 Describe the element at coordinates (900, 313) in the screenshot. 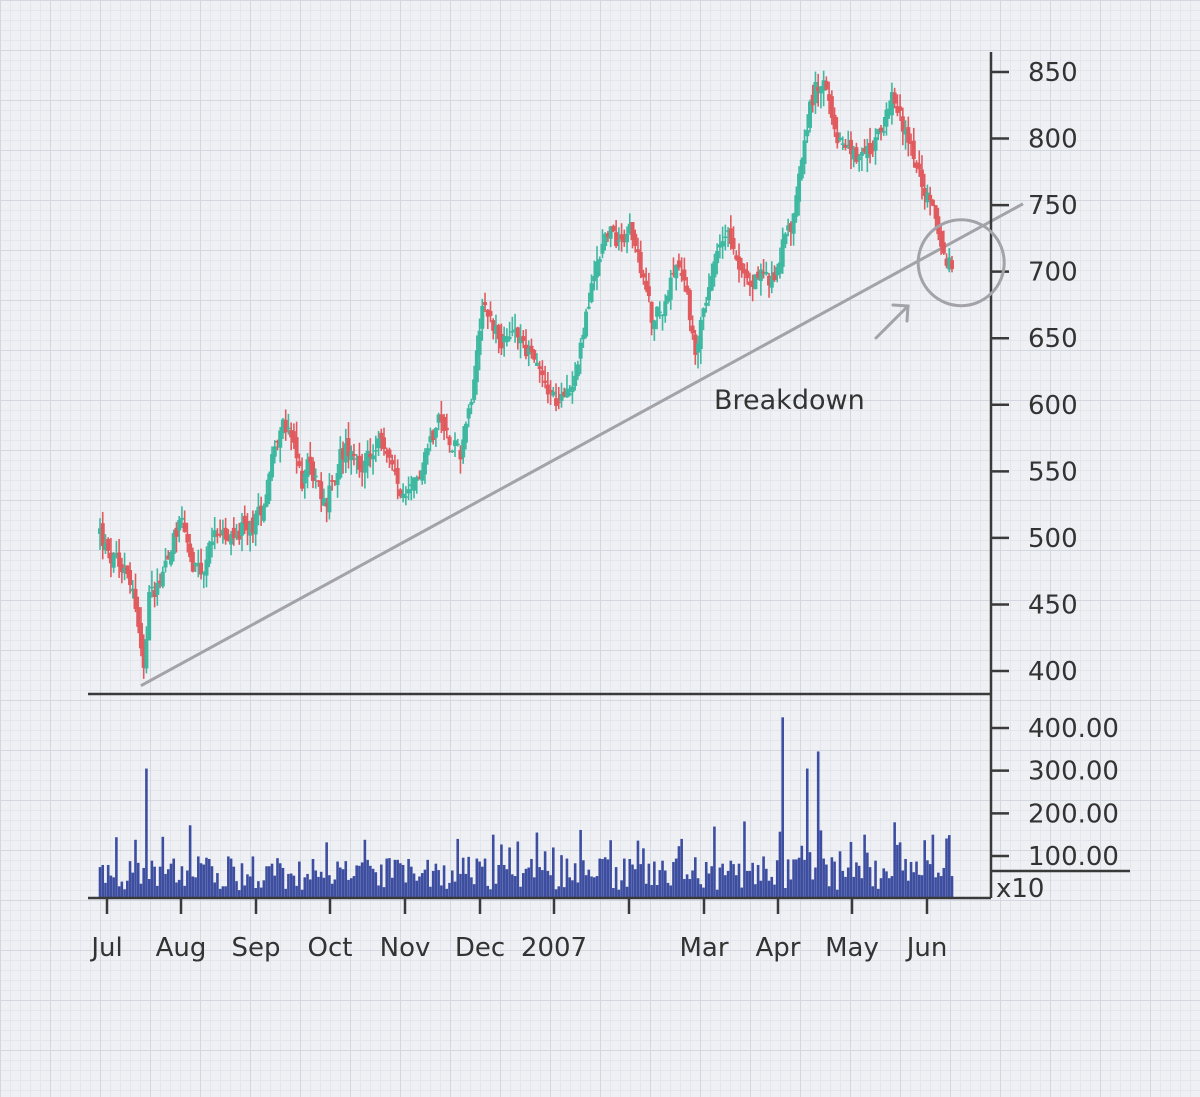

I see `breakdown-arrow-head` at that location.